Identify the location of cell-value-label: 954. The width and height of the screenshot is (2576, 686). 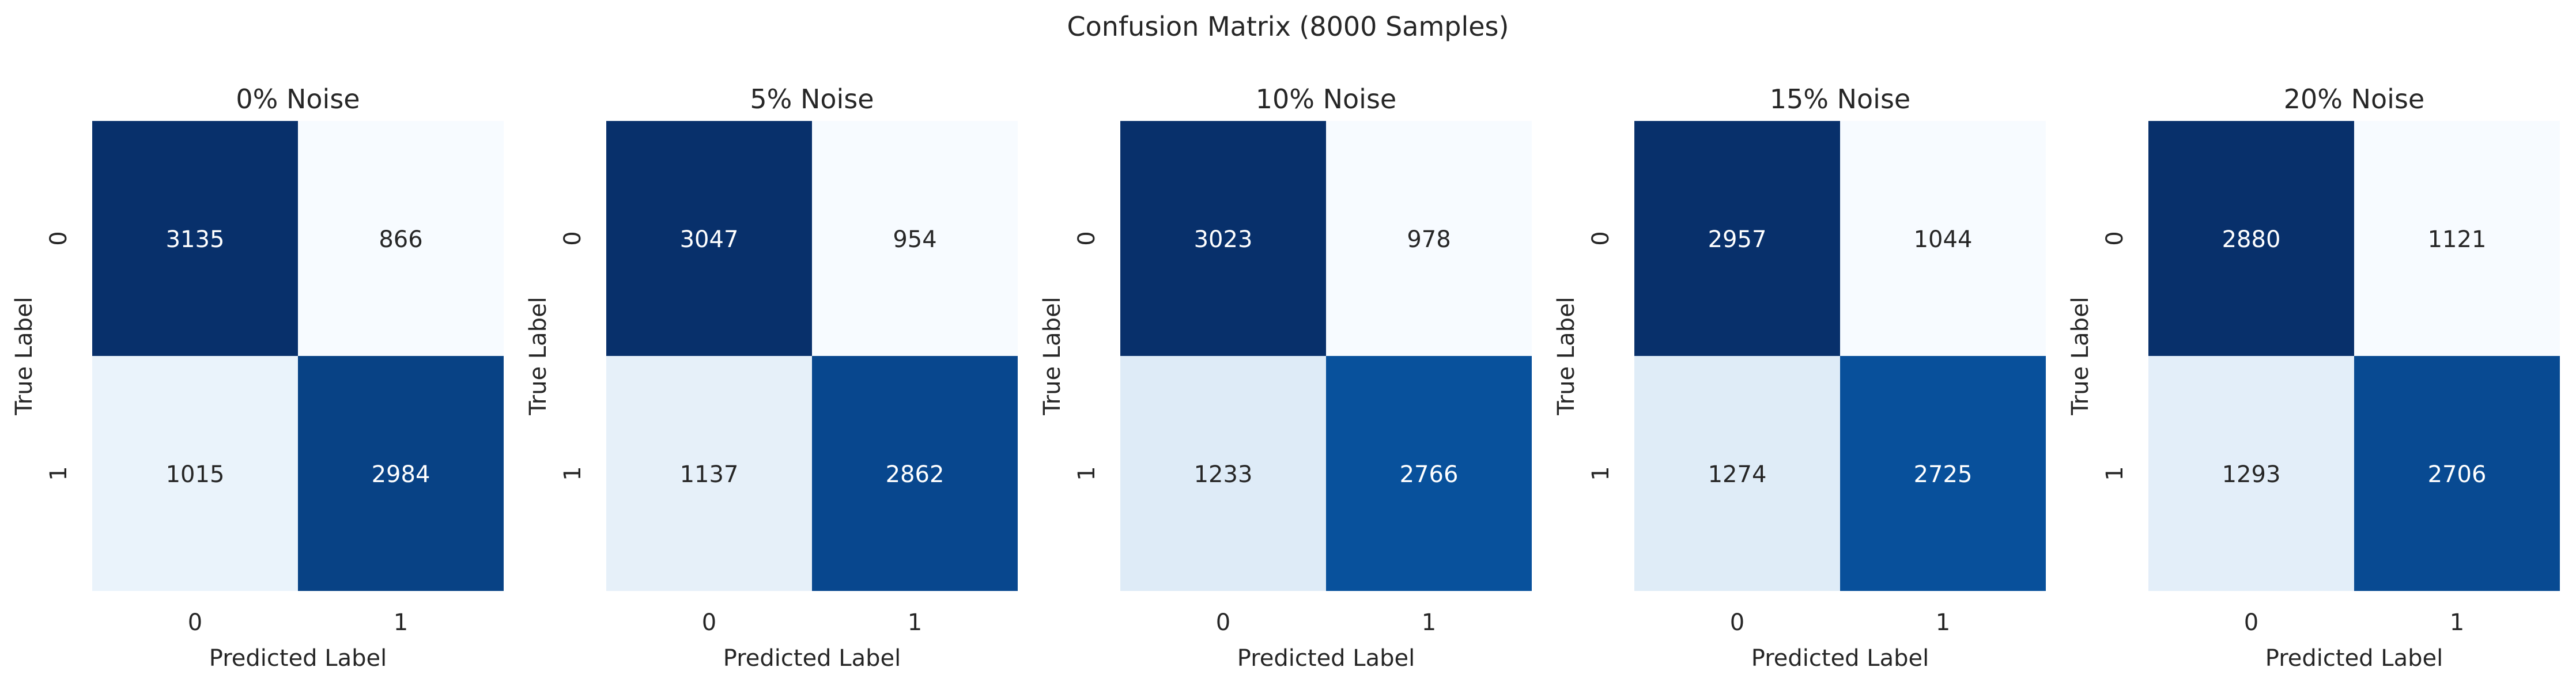
(914, 239).